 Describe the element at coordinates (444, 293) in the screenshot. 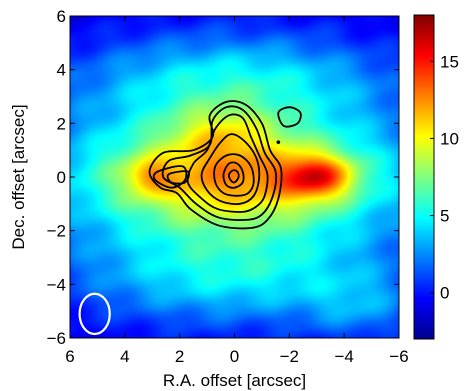

I see `colorbar-tick-label: 0` at that location.